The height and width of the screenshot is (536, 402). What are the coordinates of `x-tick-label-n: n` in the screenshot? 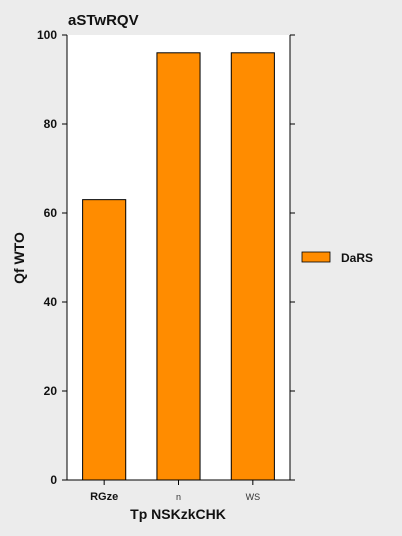 It's located at (178, 497).